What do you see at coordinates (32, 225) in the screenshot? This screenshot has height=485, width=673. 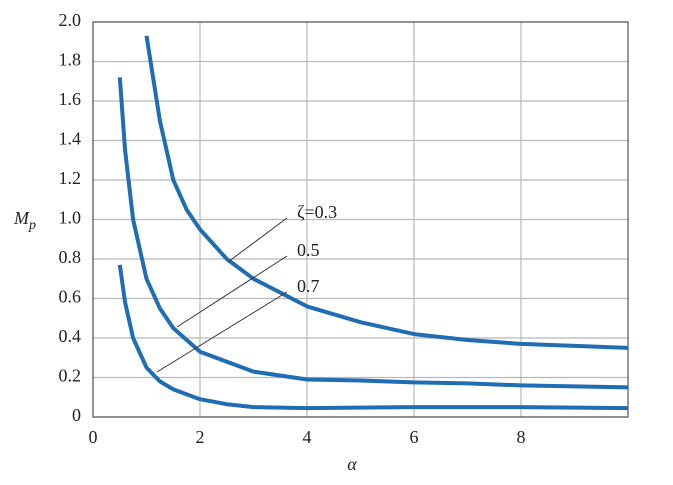 I see `y-axis-label-sub: p` at bounding box center [32, 225].